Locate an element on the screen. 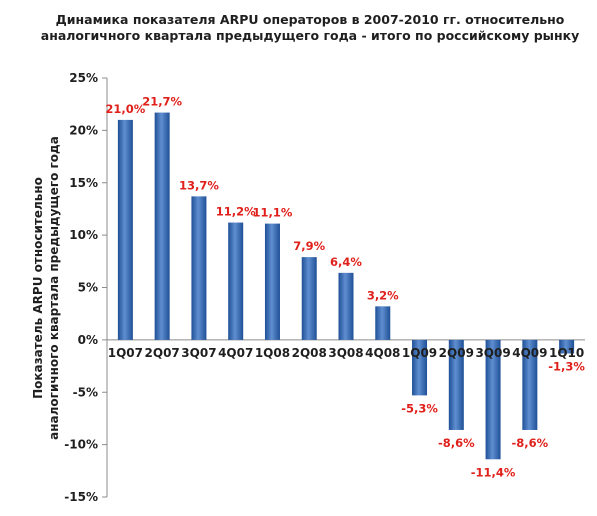 Image resolution: width=597 pixels, height=516 pixels. y-axis-label-line-1: Показатель ARPU относительно is located at coordinates (38, 288).